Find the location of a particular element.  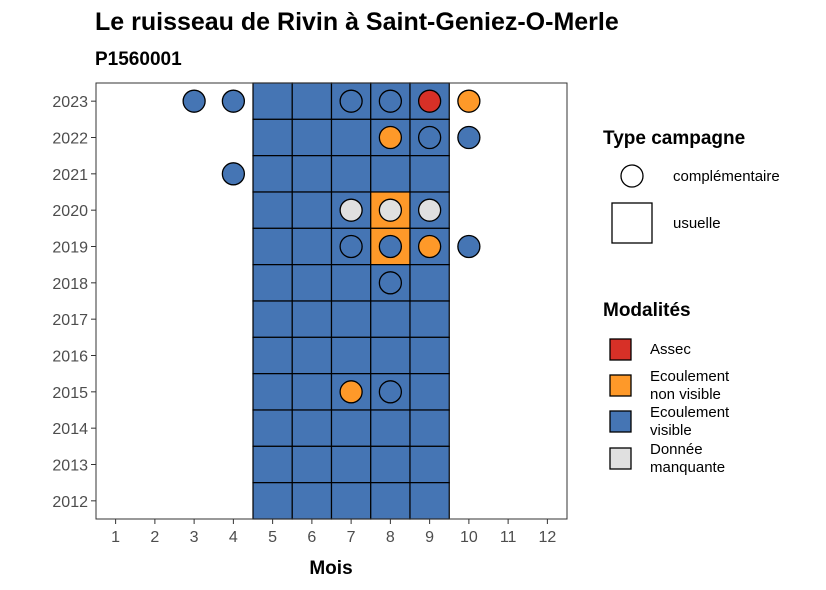

y-tick-label: 2013 is located at coordinates (70, 466).